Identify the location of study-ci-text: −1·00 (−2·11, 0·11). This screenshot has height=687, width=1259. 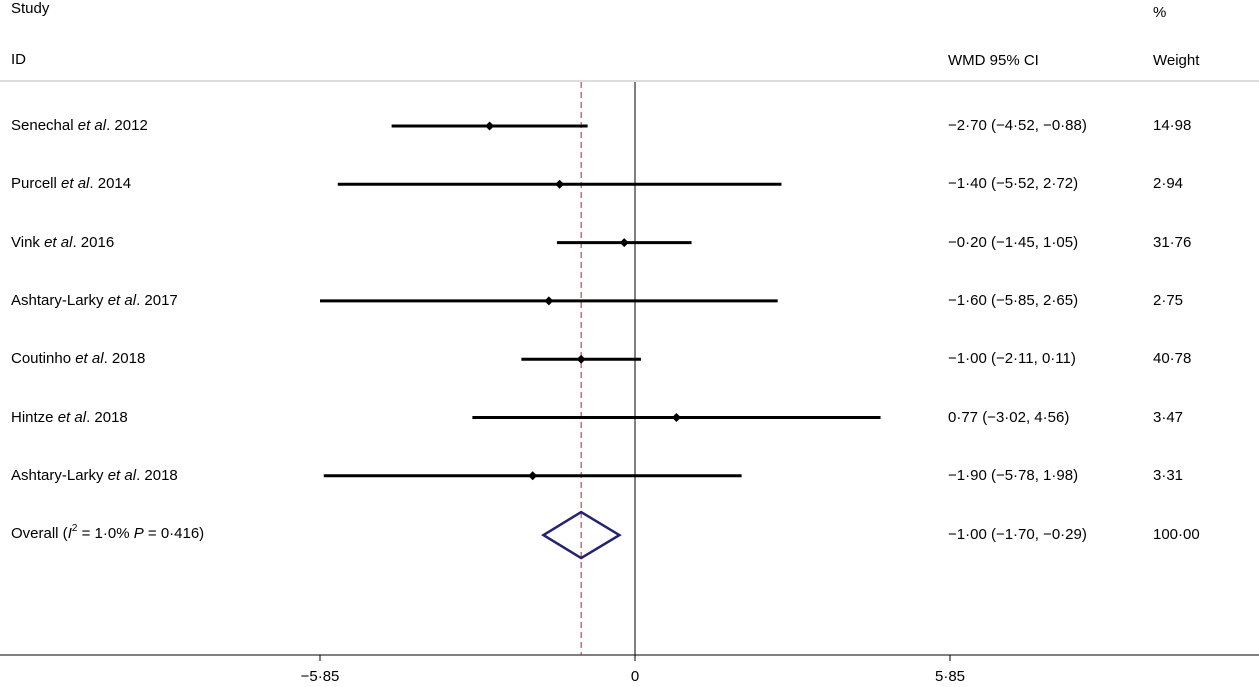
(1012, 359).